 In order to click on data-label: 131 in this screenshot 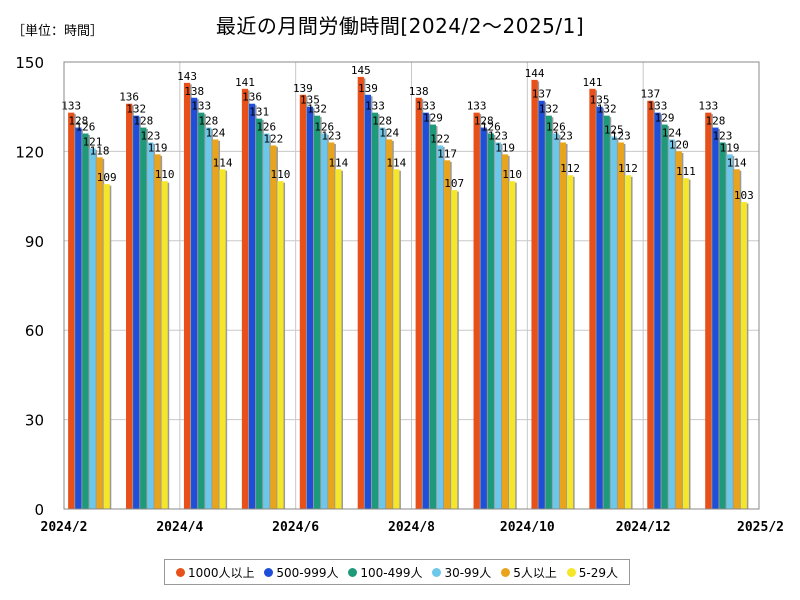, I will do `click(259, 112)`.